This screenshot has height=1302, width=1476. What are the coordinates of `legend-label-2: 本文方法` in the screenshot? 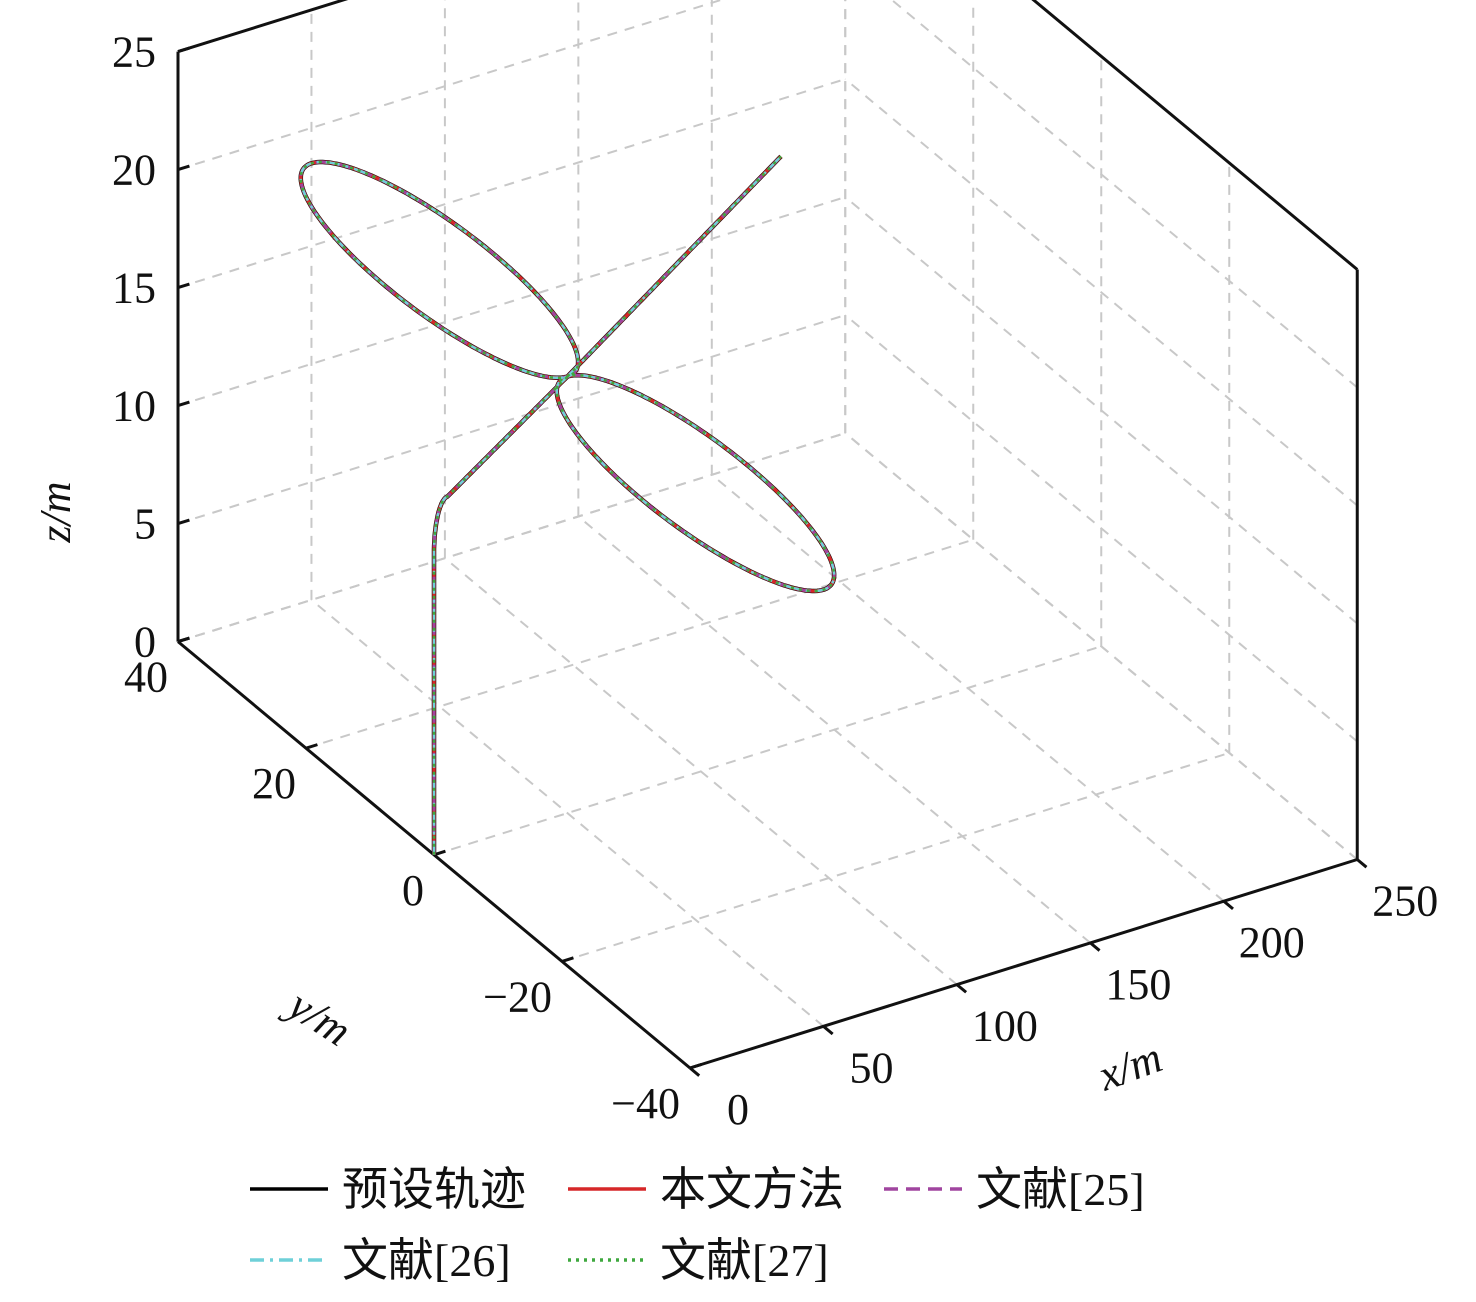 It's located at (752, 1189).